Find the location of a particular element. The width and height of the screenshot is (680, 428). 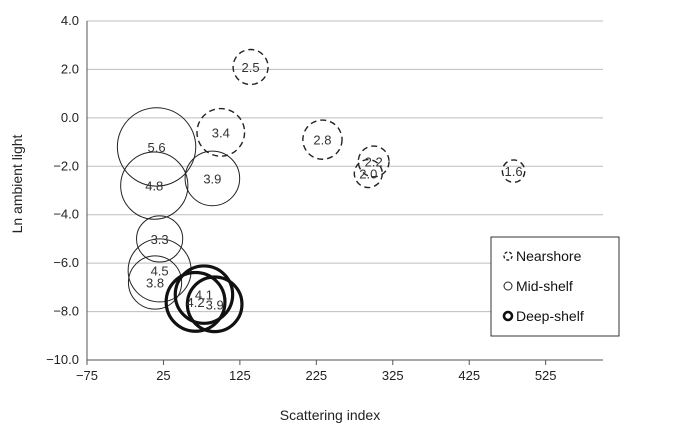

nearshore-bubble-label: 2.2 is located at coordinates (374, 161).